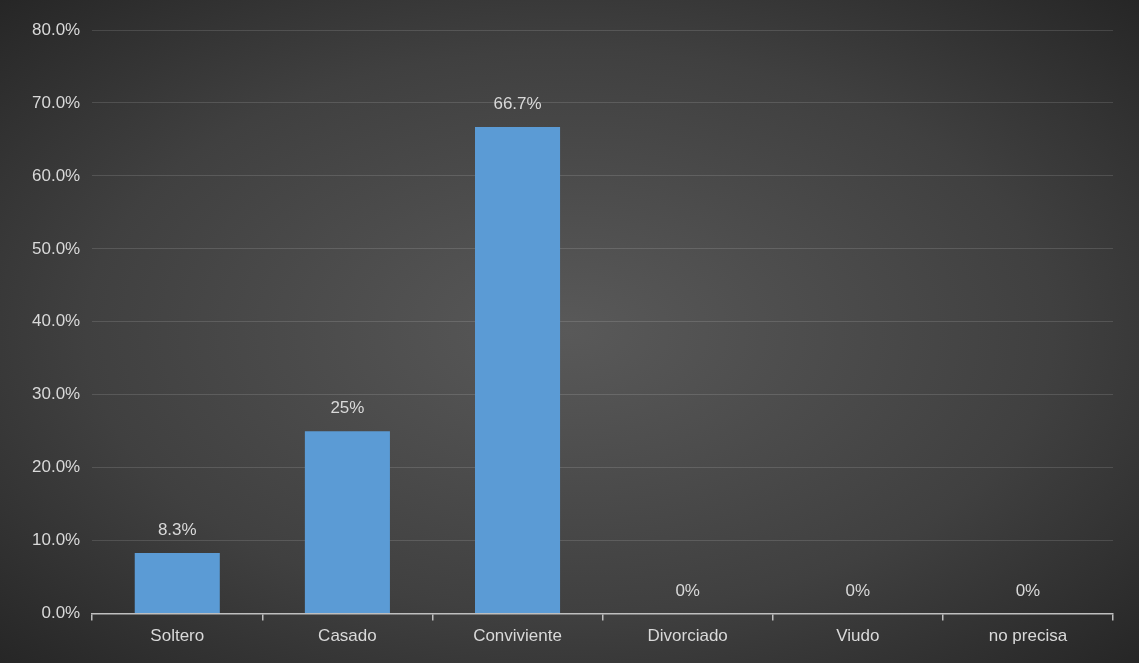 The width and height of the screenshot is (1139, 663). What do you see at coordinates (347, 408) in the screenshot?
I see `data-label: 25%` at bounding box center [347, 408].